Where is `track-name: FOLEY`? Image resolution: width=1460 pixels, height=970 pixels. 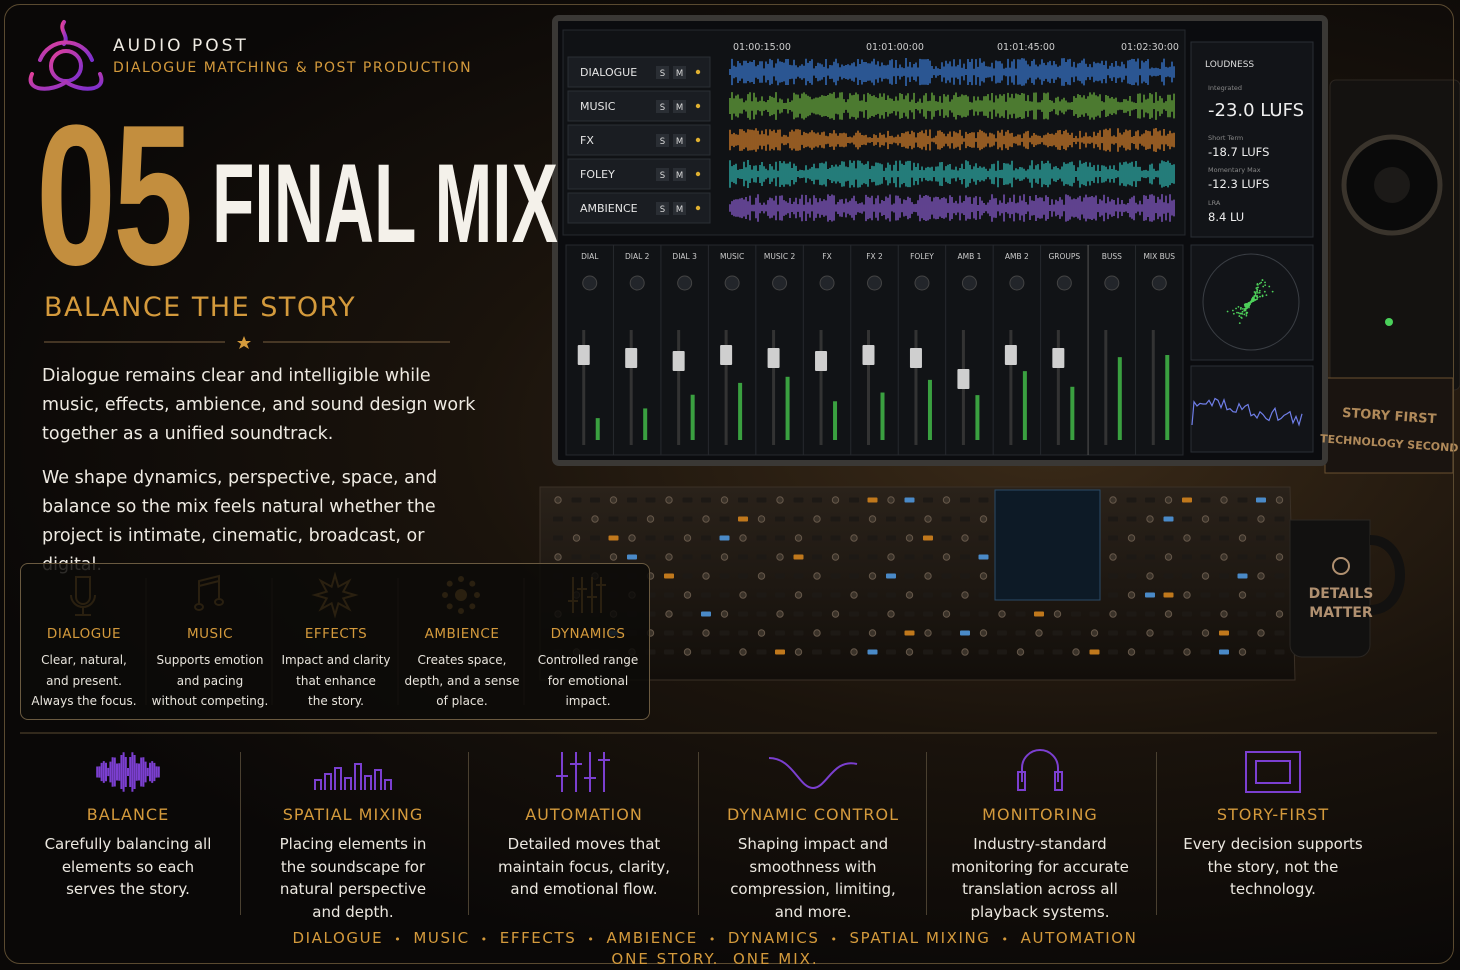 track-name: FOLEY is located at coordinates (597, 174).